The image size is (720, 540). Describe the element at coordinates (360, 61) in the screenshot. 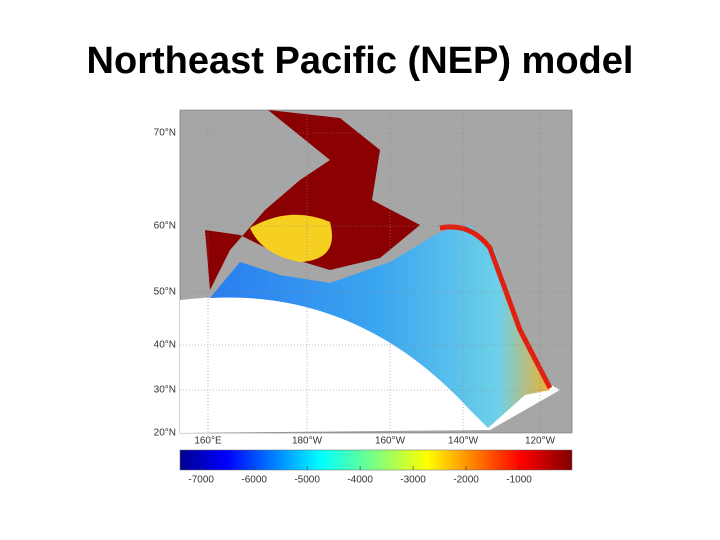

I see `slide-title: Northeast Pacific (NEP) model` at that location.